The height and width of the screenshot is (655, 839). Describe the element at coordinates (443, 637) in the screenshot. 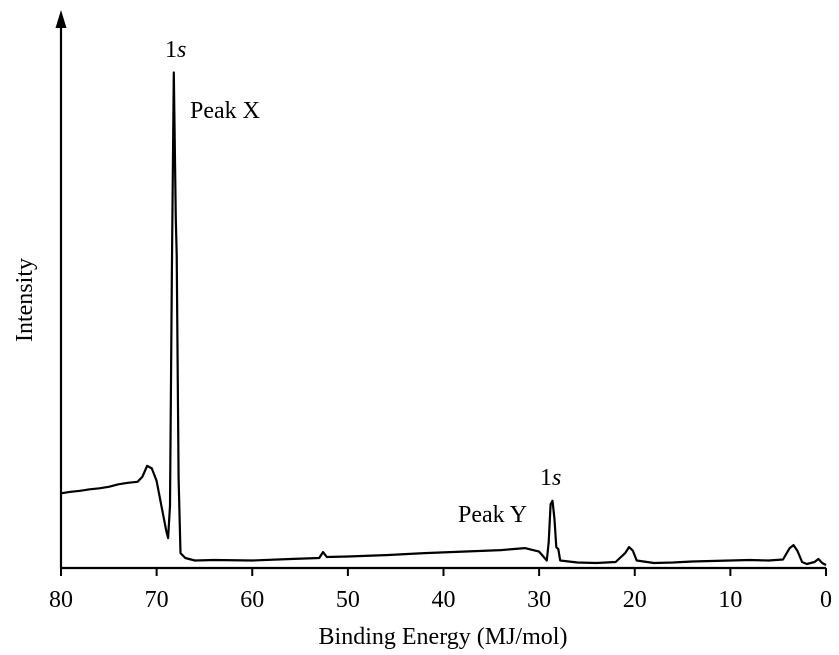

I see `x-axis-label: Binding Energy (MJ/mol)` at that location.